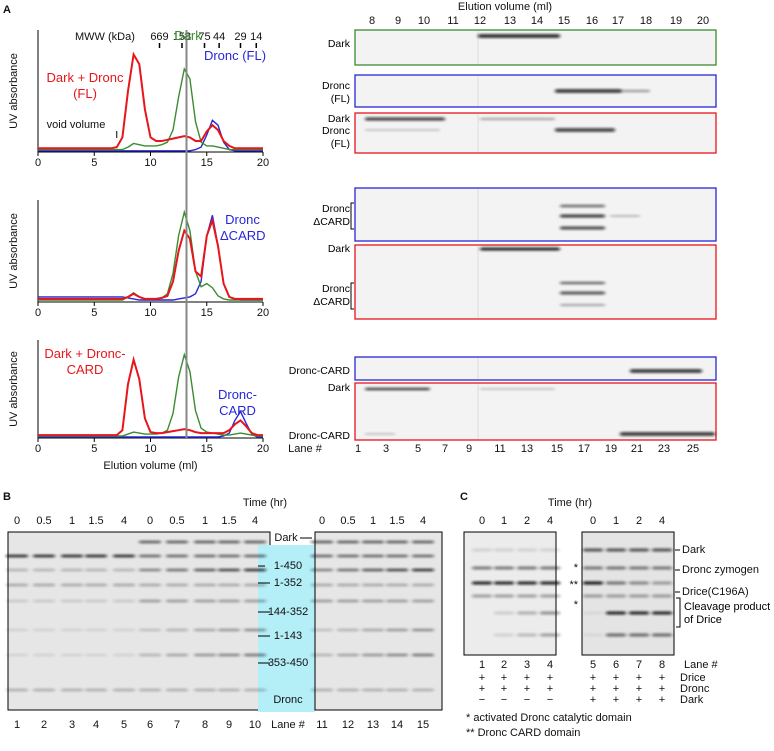 The height and width of the screenshot is (751, 774). What do you see at coordinates (331, 215) in the screenshot?
I see `gel-row-label: Dronc ΔCARD` at bounding box center [331, 215].